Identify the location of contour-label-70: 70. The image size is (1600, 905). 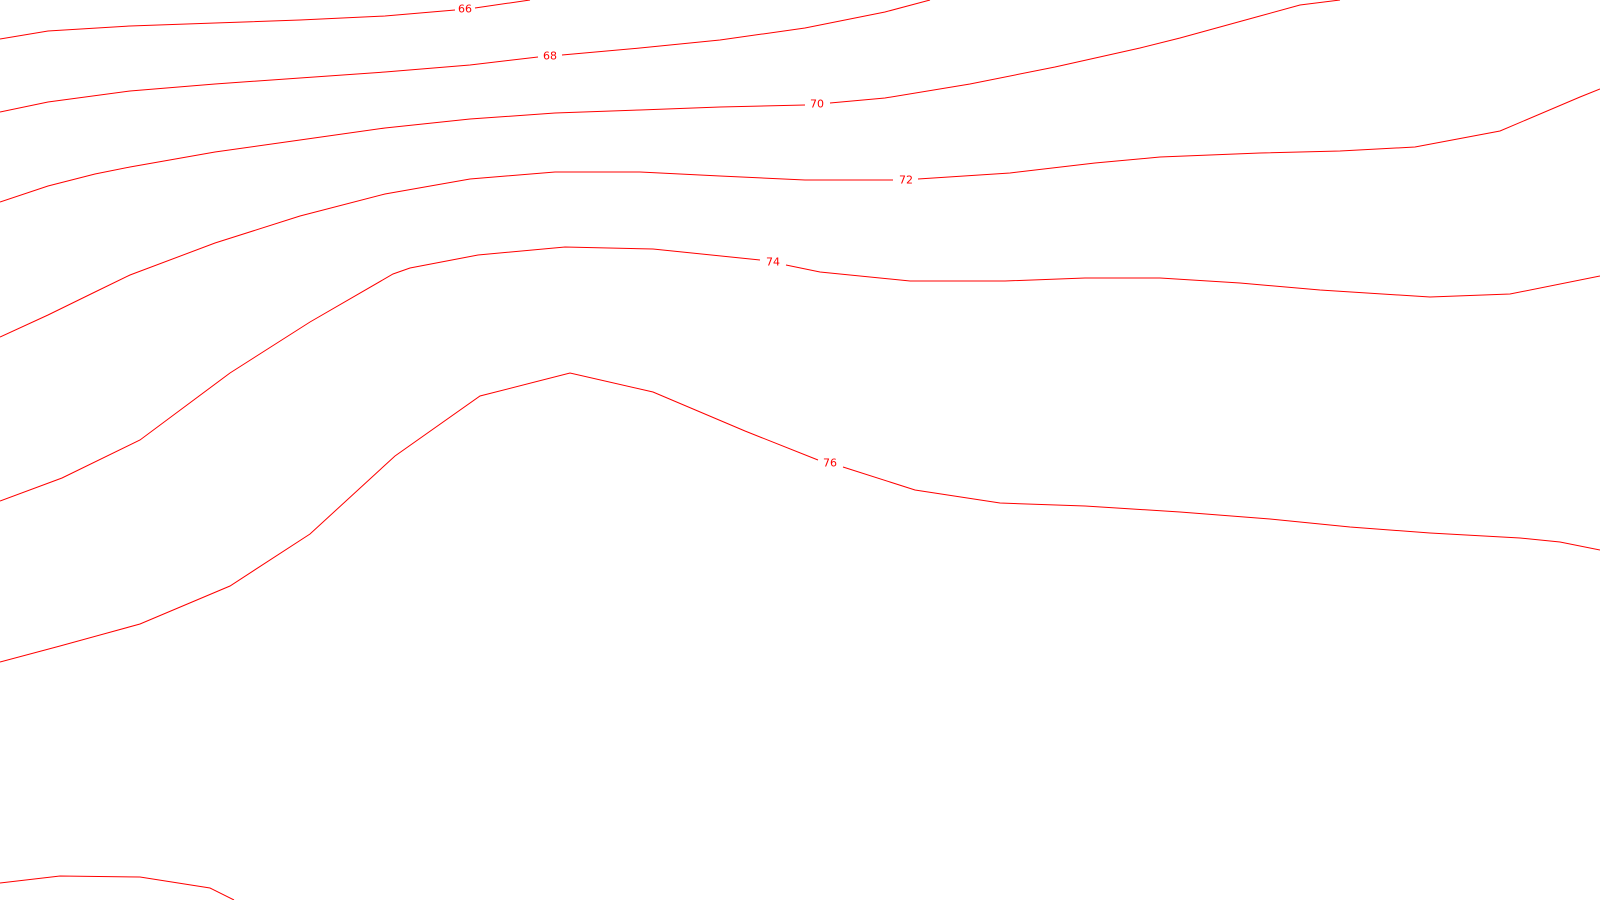
(817, 104).